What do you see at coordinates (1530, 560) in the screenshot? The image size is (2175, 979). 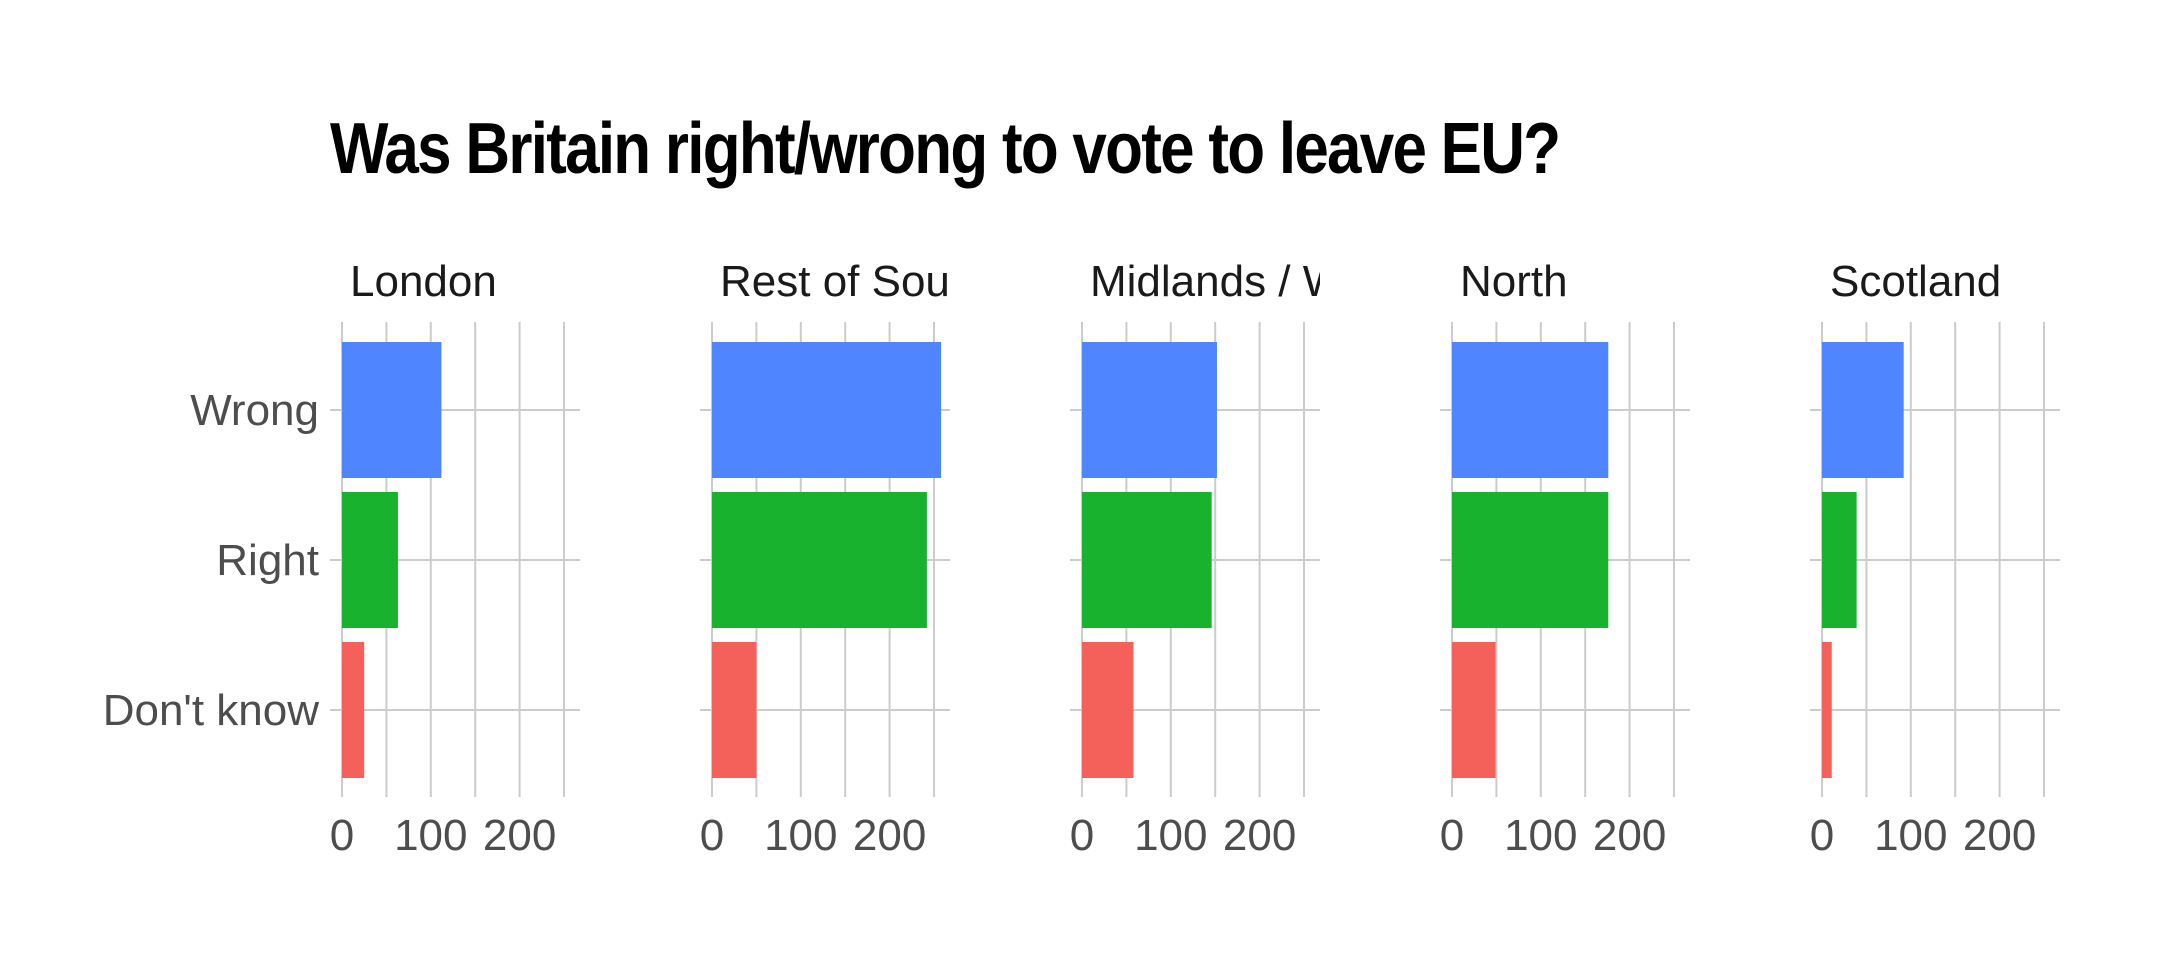 I see `bar-north-right` at bounding box center [1530, 560].